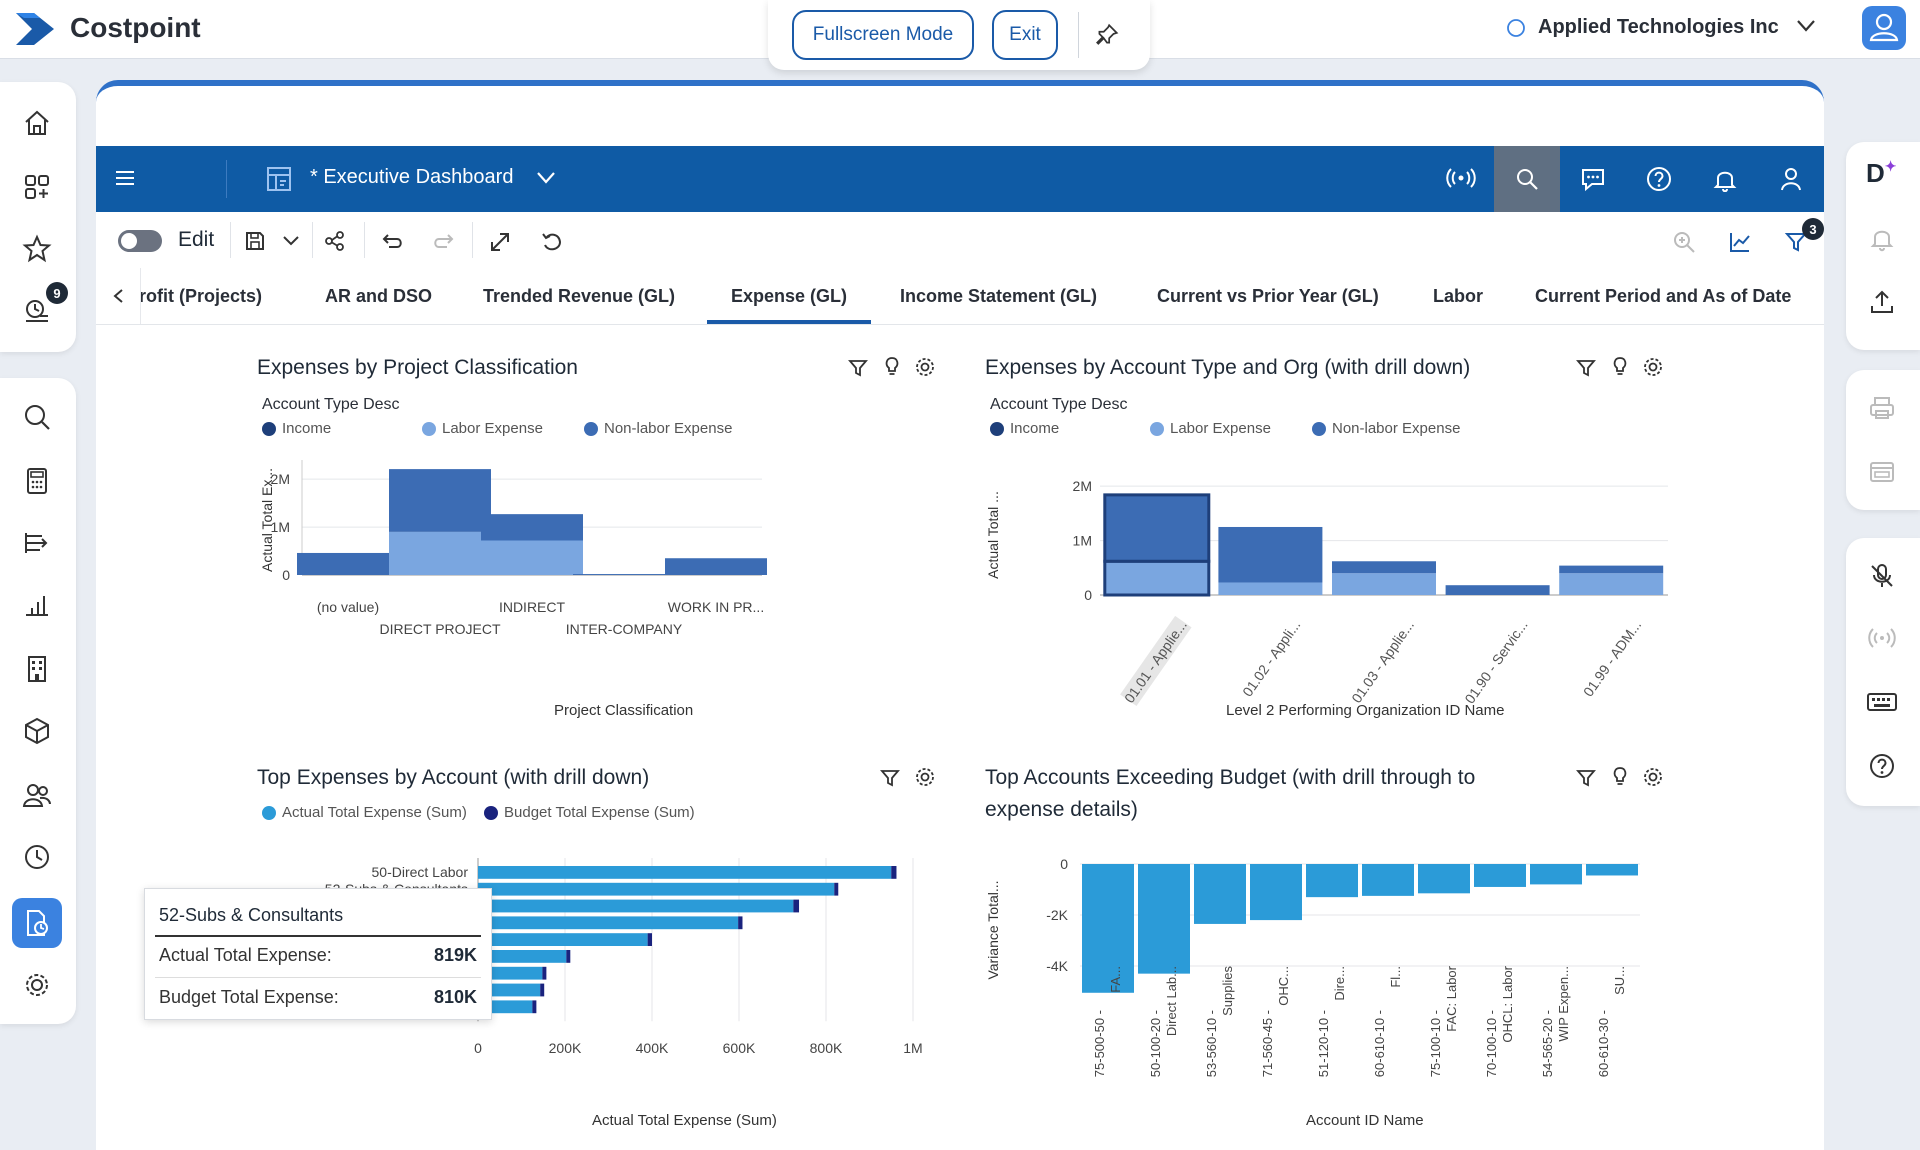 The height and width of the screenshot is (1150, 1920). I want to click on user-profile-button, so click(1884, 28).